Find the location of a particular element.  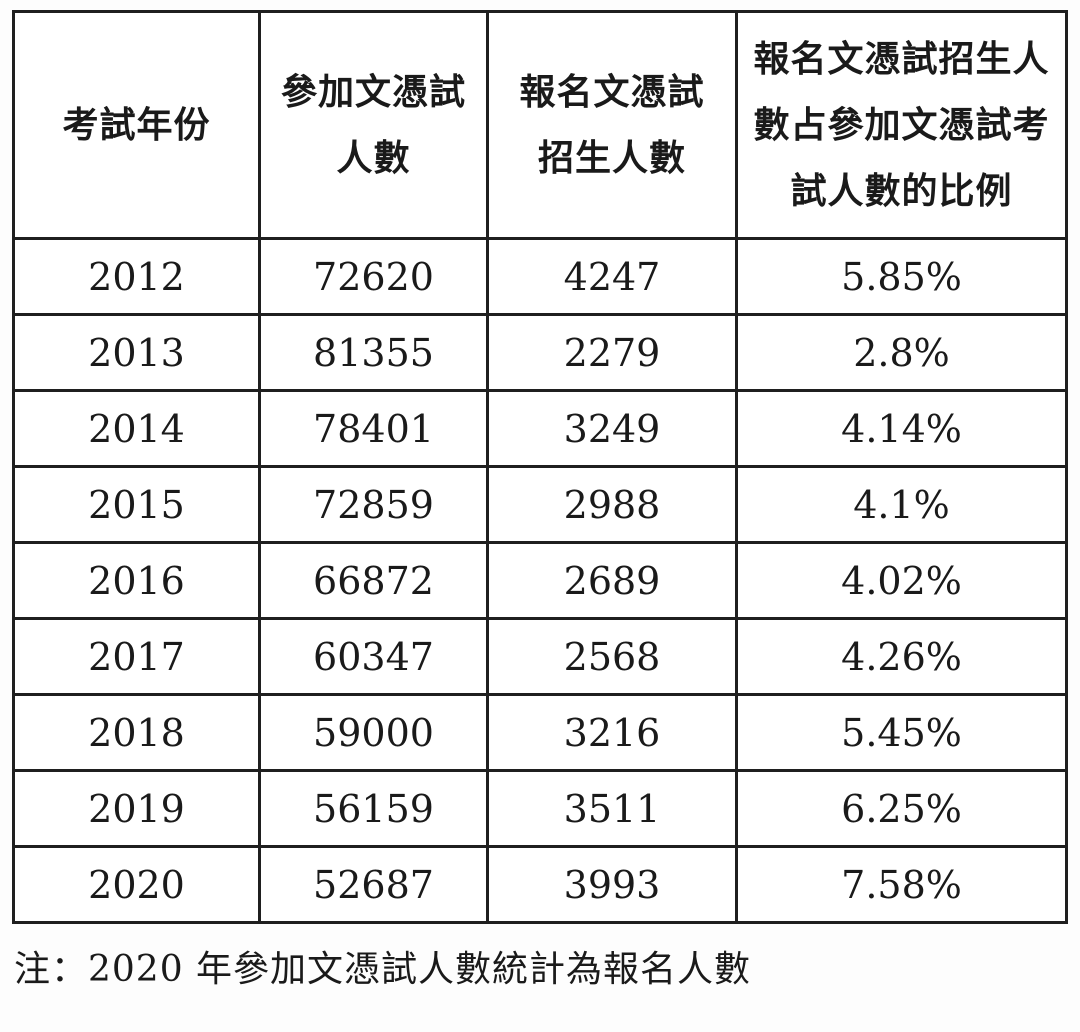

header-line: 人數 is located at coordinates (373, 158).